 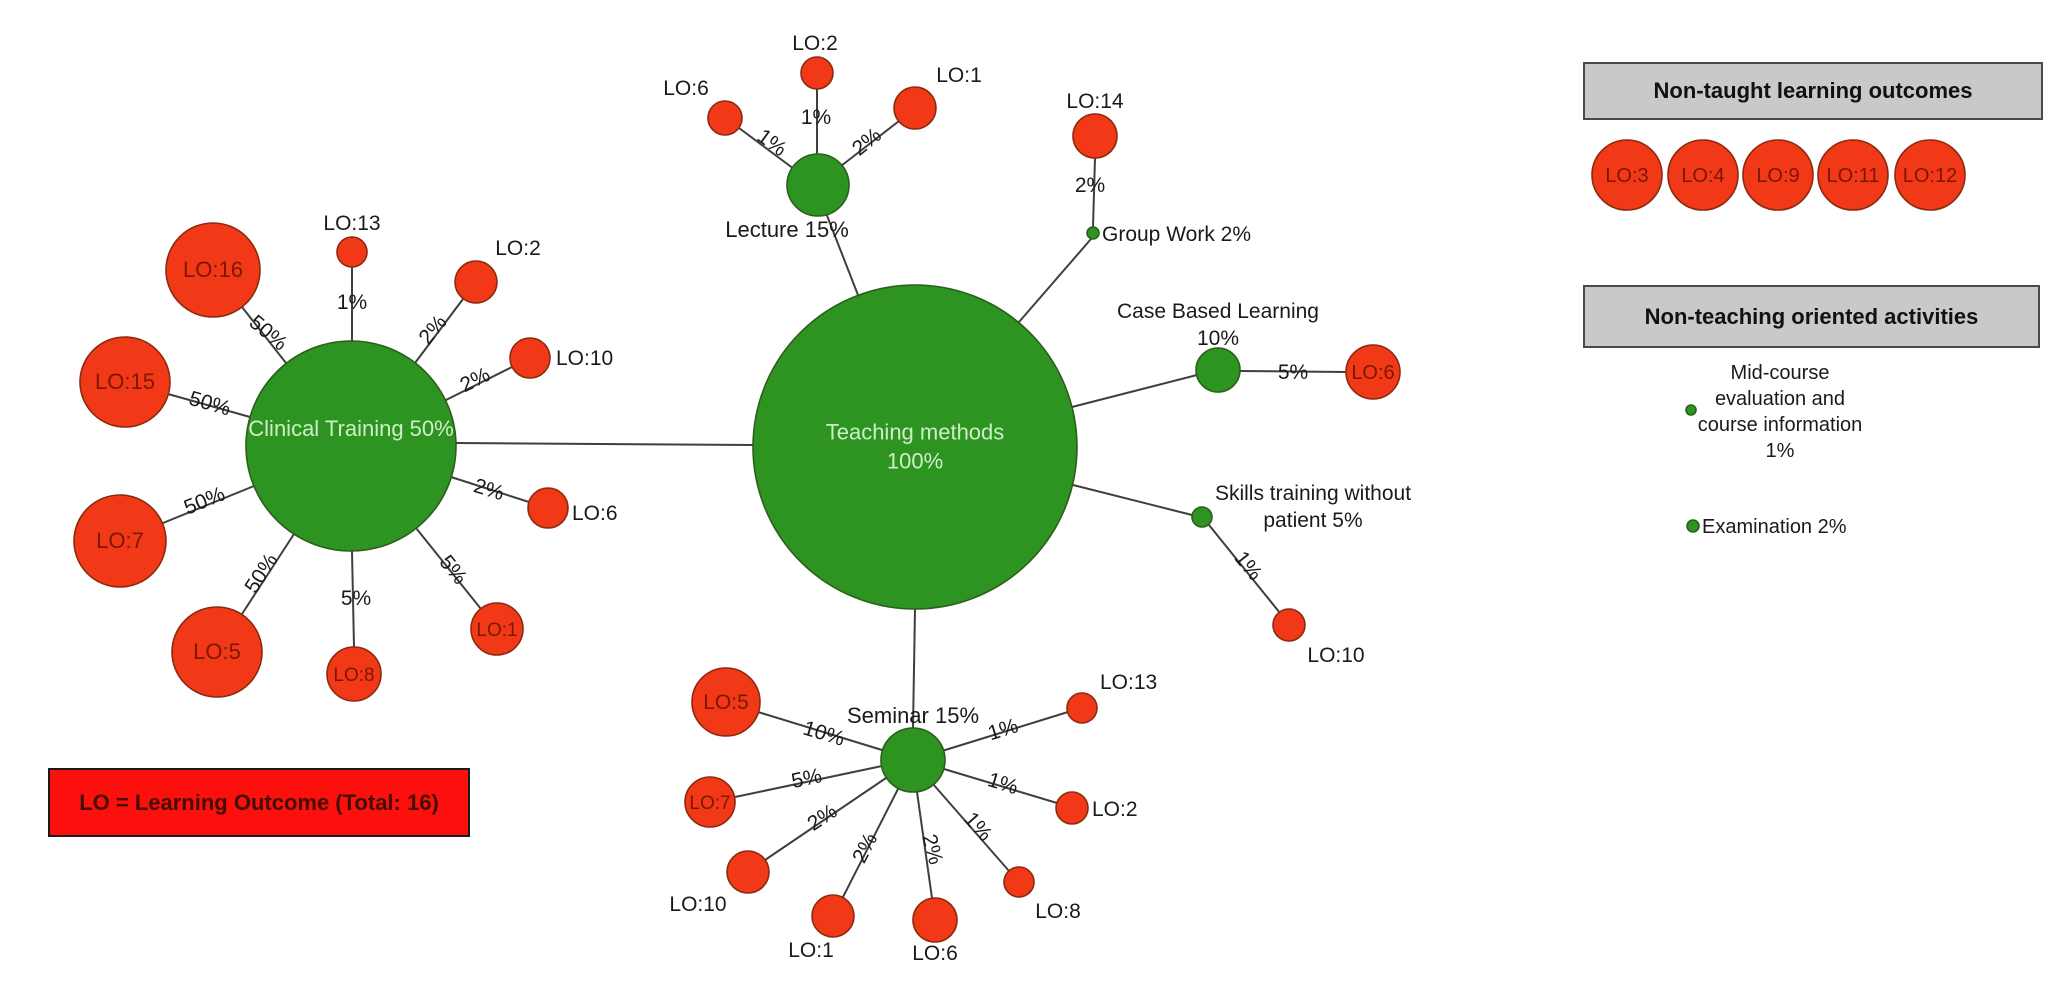 What do you see at coordinates (808, 781) in the screenshot?
I see `edge-seminar-lo7` at bounding box center [808, 781].